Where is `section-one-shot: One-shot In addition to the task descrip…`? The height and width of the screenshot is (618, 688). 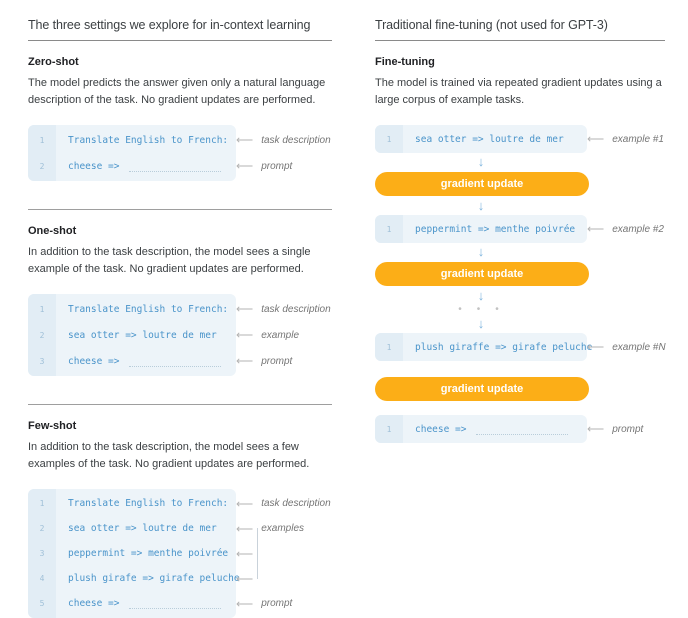 section-one-shot: One-shot In addition to the task descrip… is located at coordinates (186, 300).